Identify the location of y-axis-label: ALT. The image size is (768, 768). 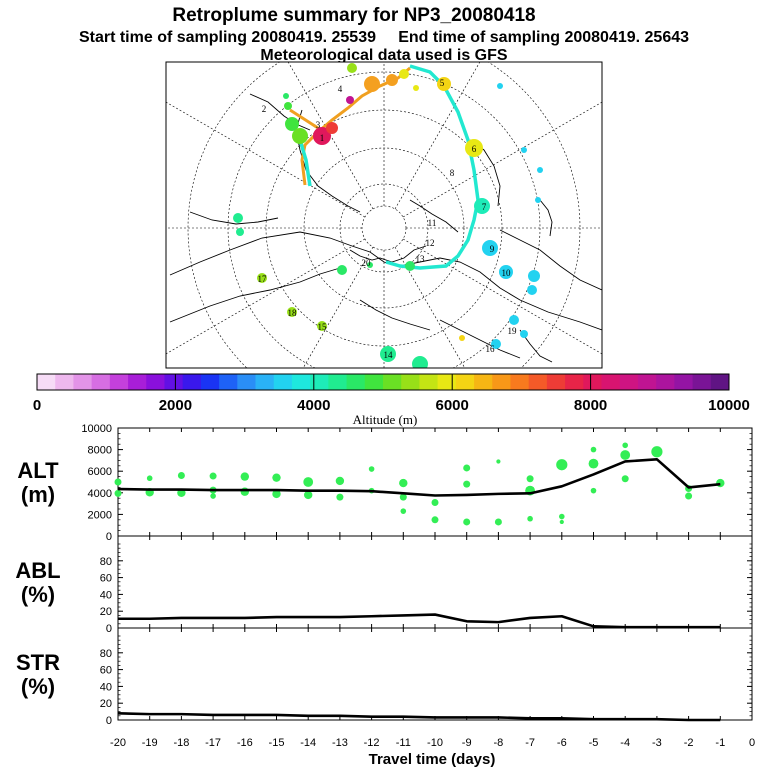
(38, 470).